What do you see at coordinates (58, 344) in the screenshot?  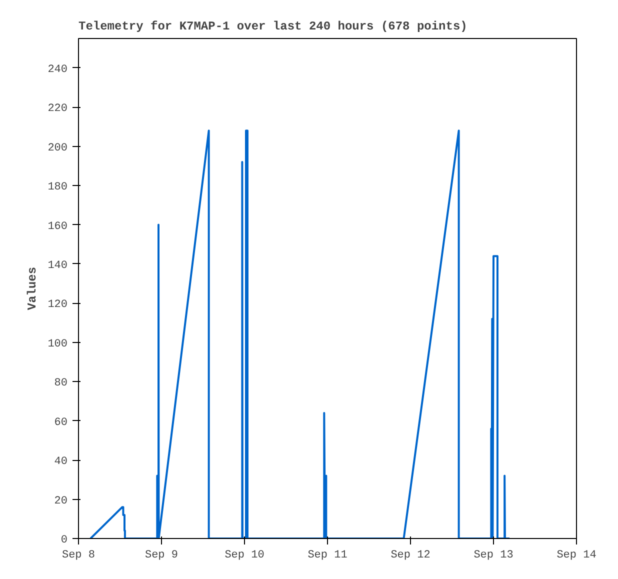 I see `y-tick-label: 100` at bounding box center [58, 344].